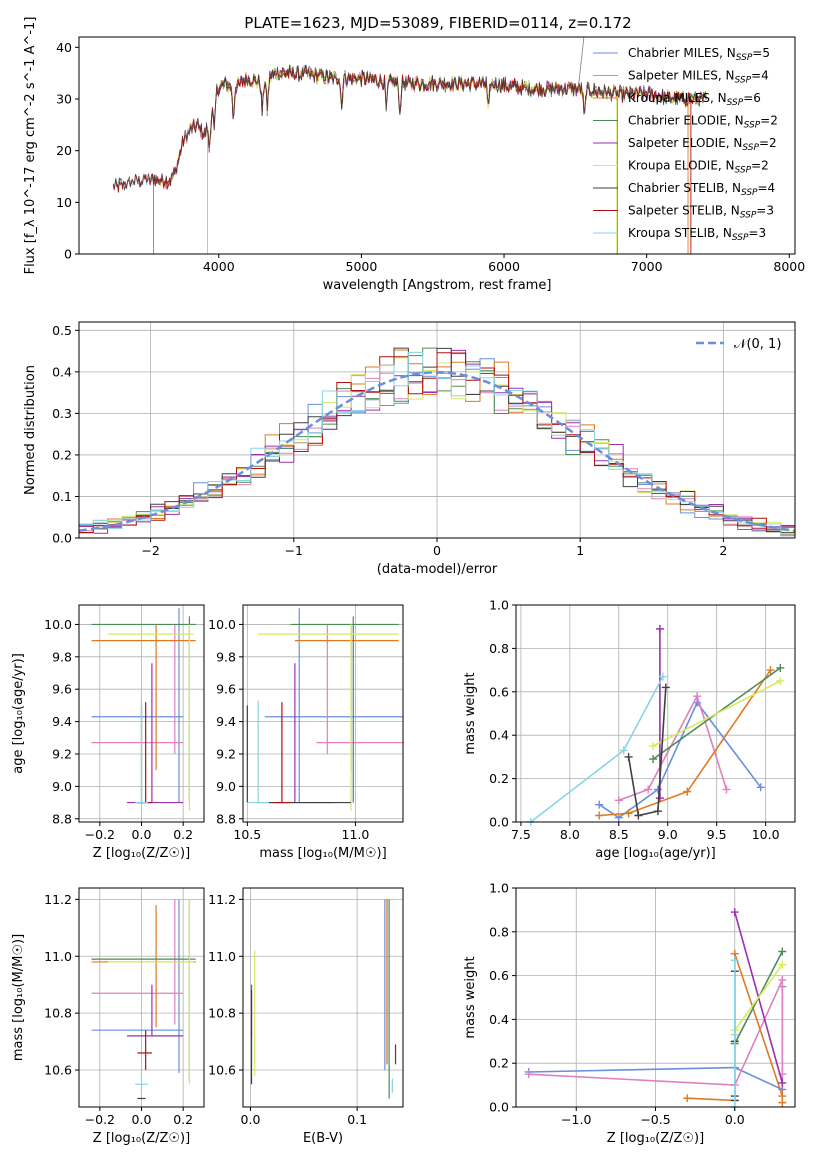 This screenshot has width=819, height=1170. I want to click on panel-weight-vs-age, so click(654, 715).